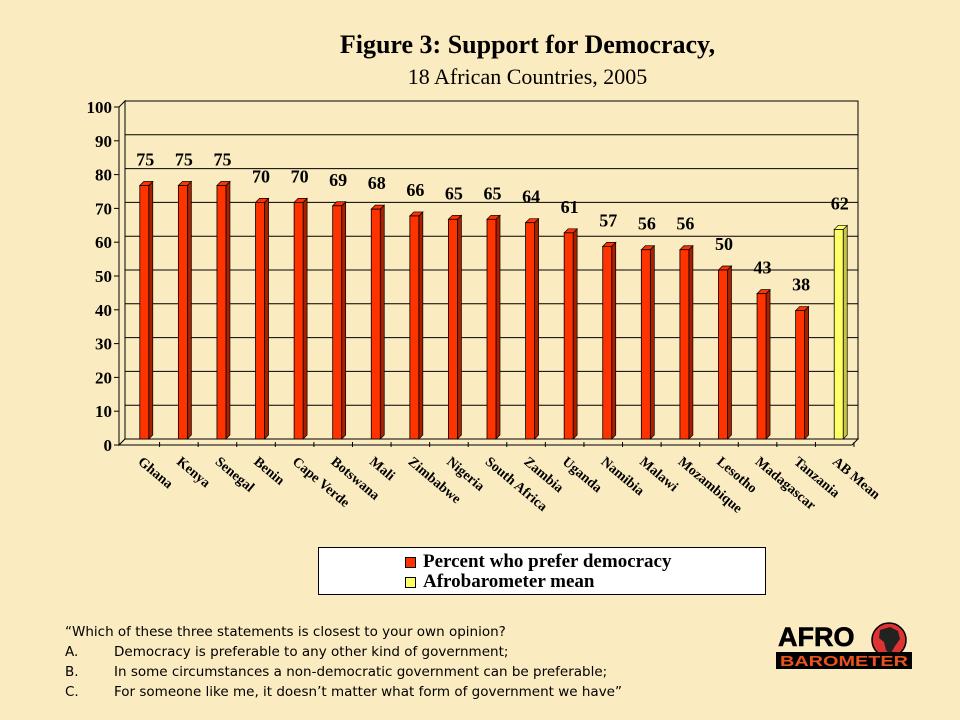 This screenshot has height=720, width=960. Describe the element at coordinates (410, 562) in the screenshot. I see `legend-swatch-democracy` at that location.